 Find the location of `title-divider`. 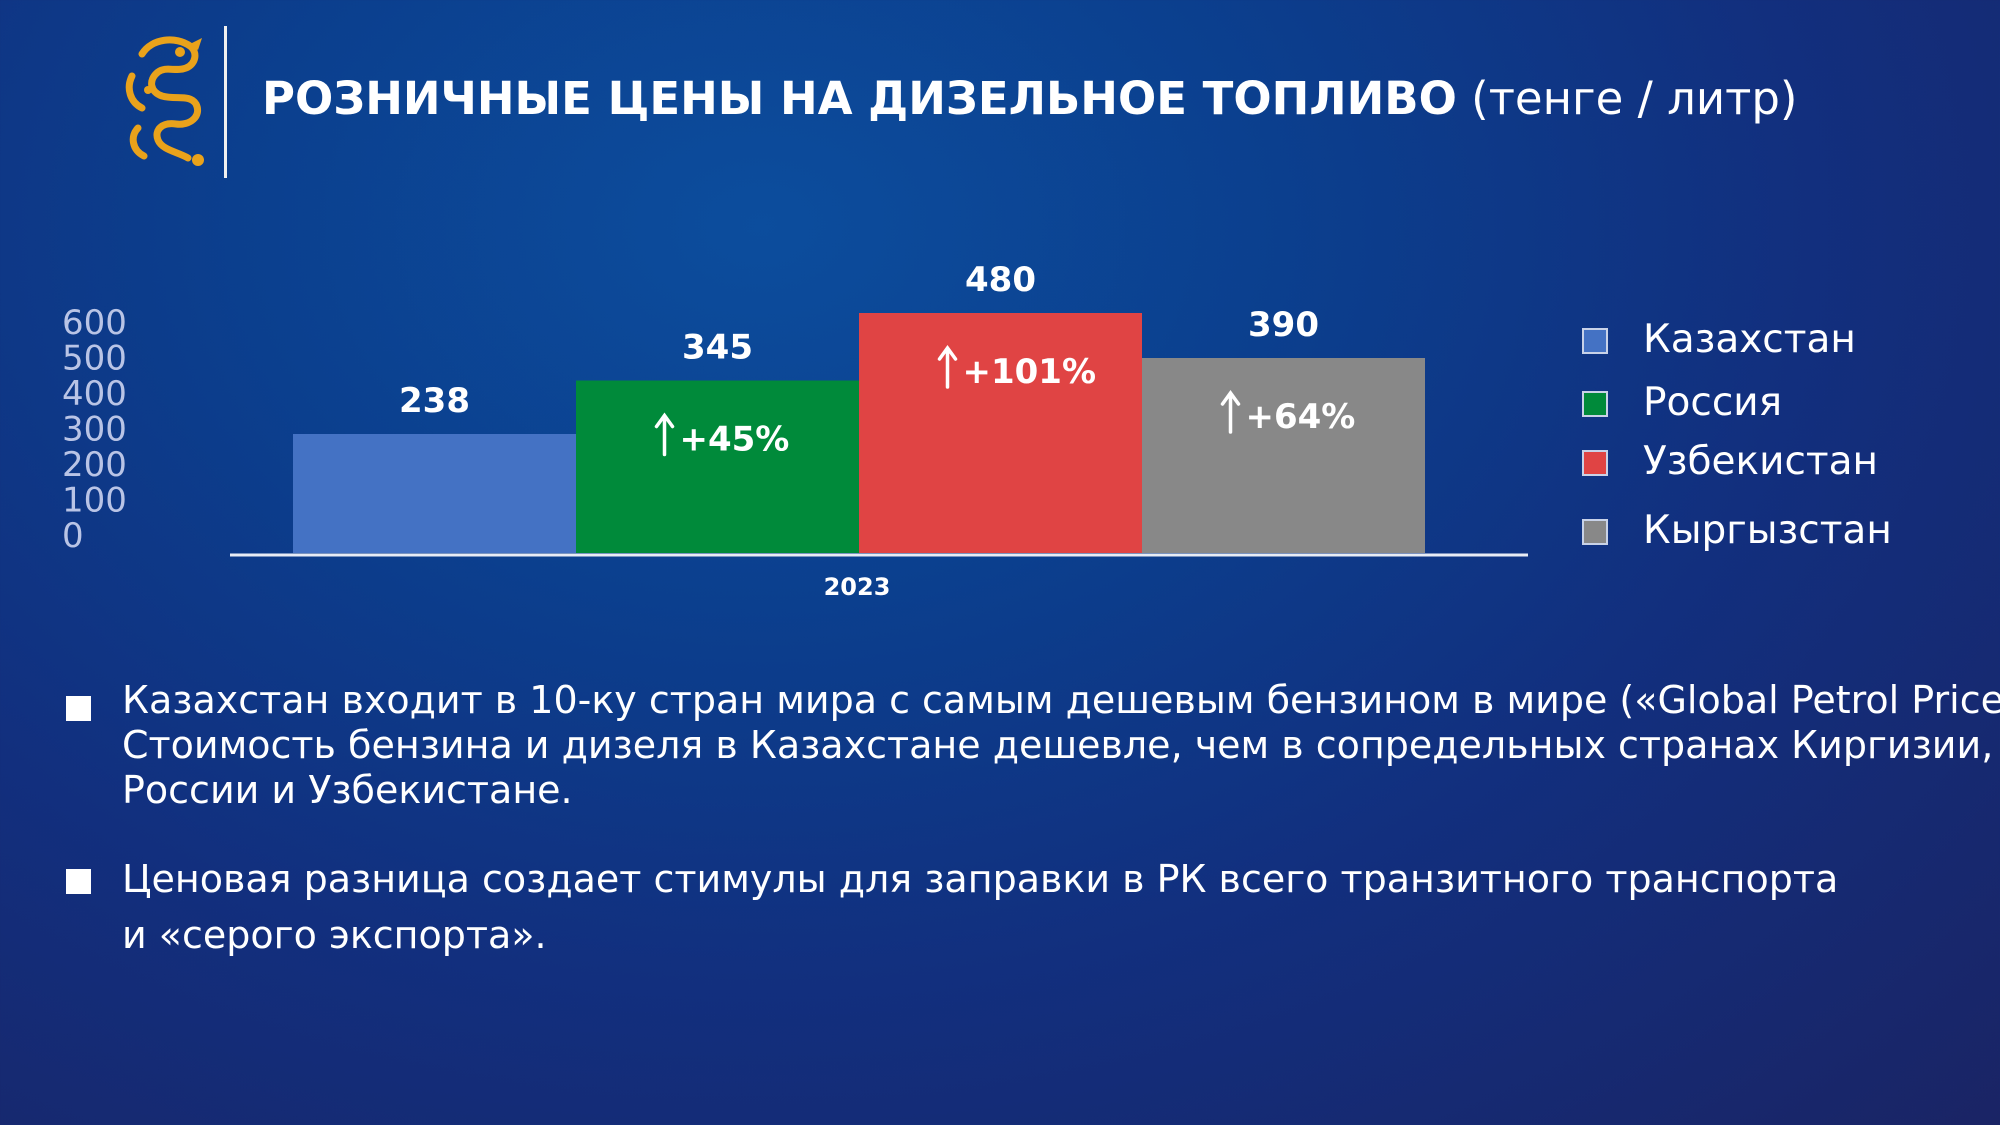

title-divider is located at coordinates (225, 102).